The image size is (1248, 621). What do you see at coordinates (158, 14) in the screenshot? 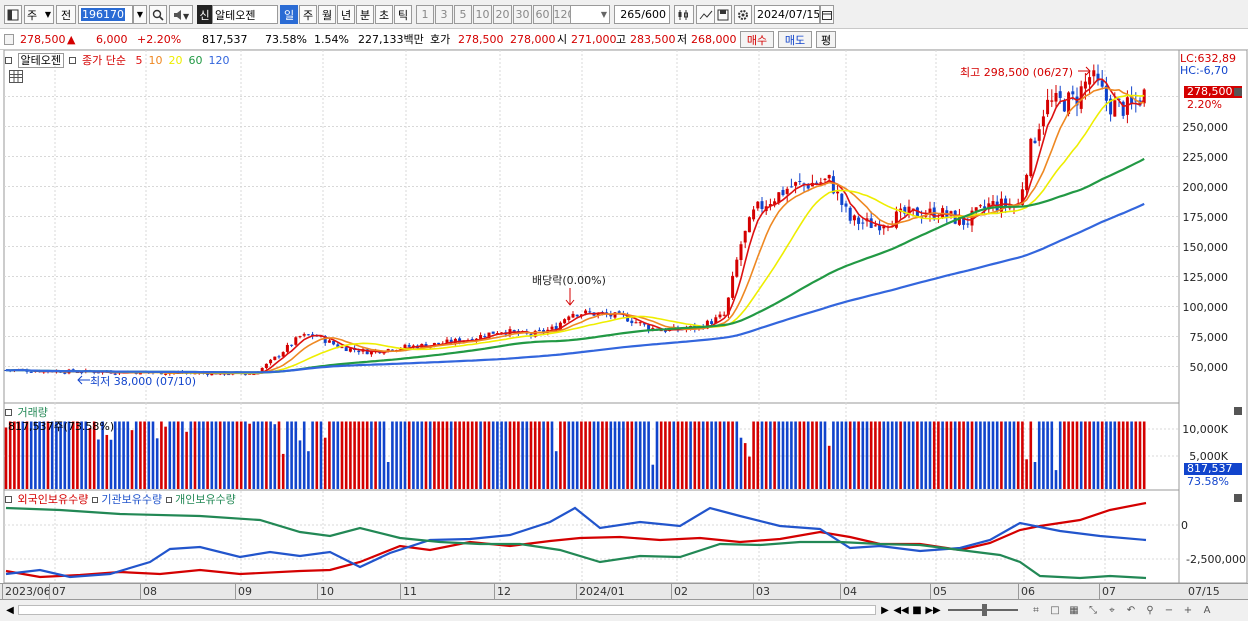
I see `search-icon` at bounding box center [158, 14].